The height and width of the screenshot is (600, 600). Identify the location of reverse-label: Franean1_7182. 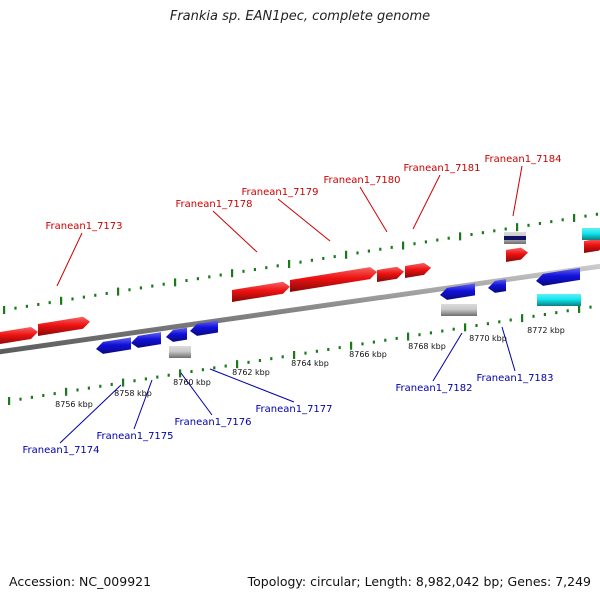
(433, 388).